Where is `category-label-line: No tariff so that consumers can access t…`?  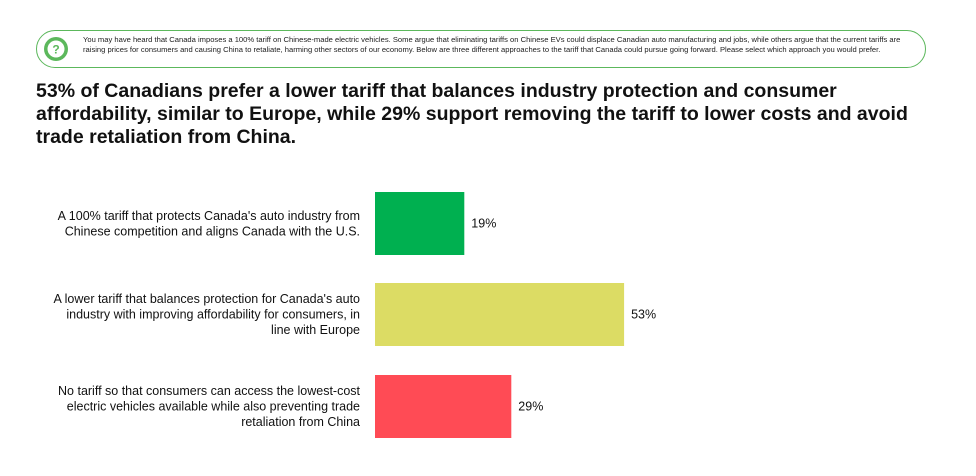 category-label-line: No tariff so that consumers can access t… is located at coordinates (209, 391).